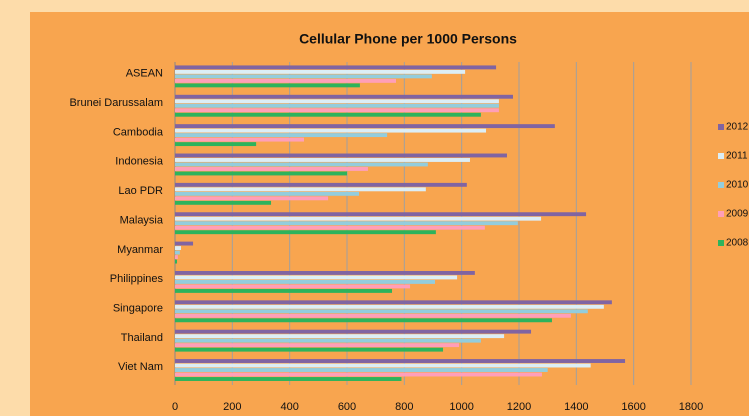 The width and height of the screenshot is (749, 416). What do you see at coordinates (737, 214) in the screenshot?
I see `legend-label: 2009` at bounding box center [737, 214].